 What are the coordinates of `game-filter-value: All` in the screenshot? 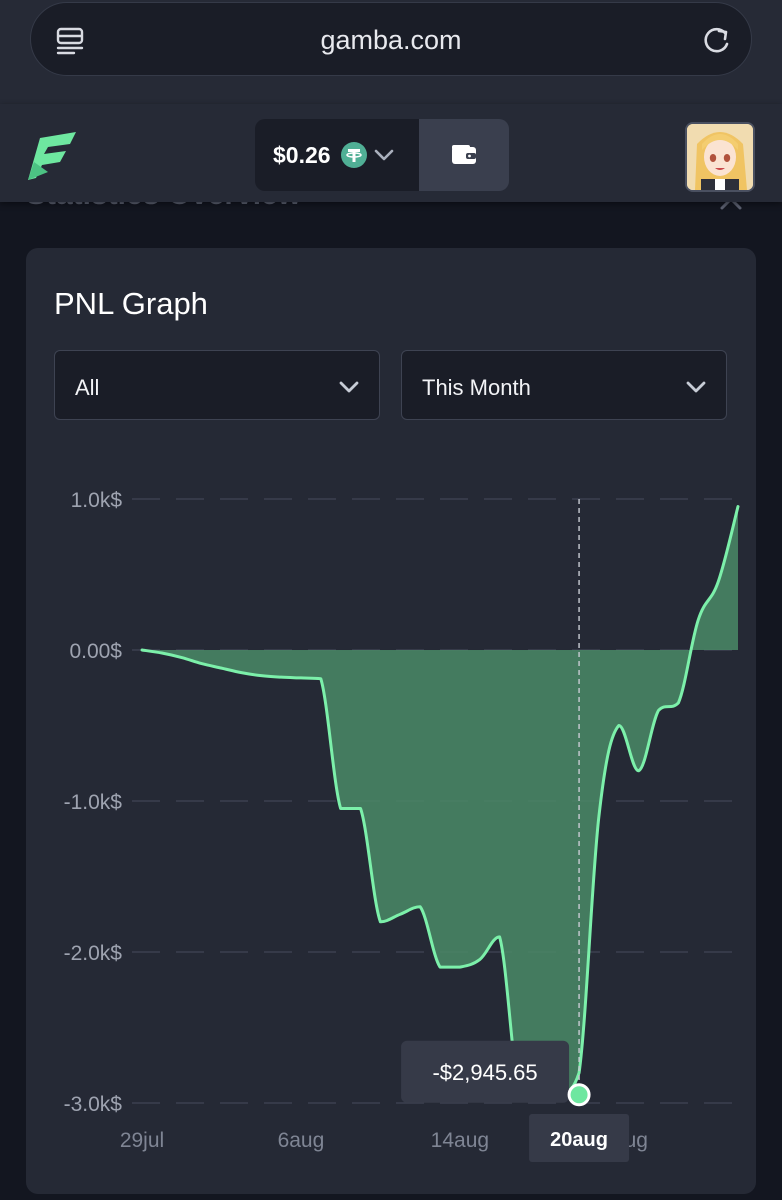 It's located at (87, 388).